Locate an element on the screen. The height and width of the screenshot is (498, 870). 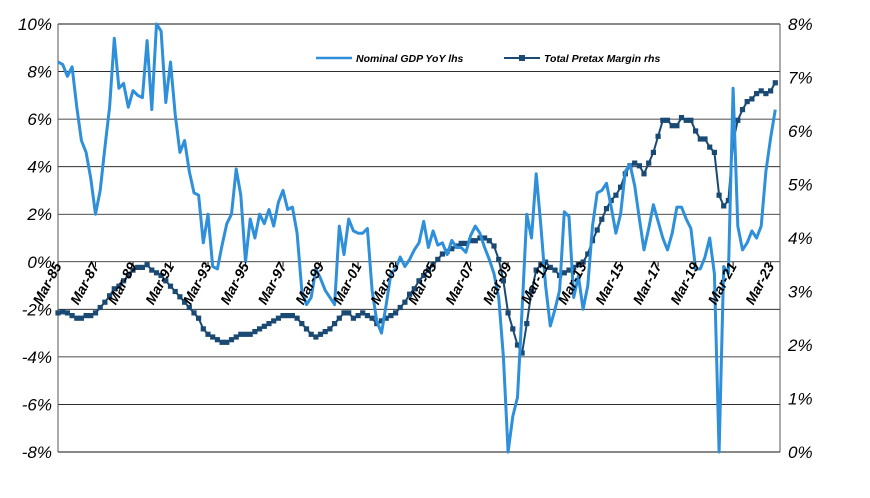
legend-label-pretax-margin: Total Pretax Margin rhs is located at coordinates (602, 59).